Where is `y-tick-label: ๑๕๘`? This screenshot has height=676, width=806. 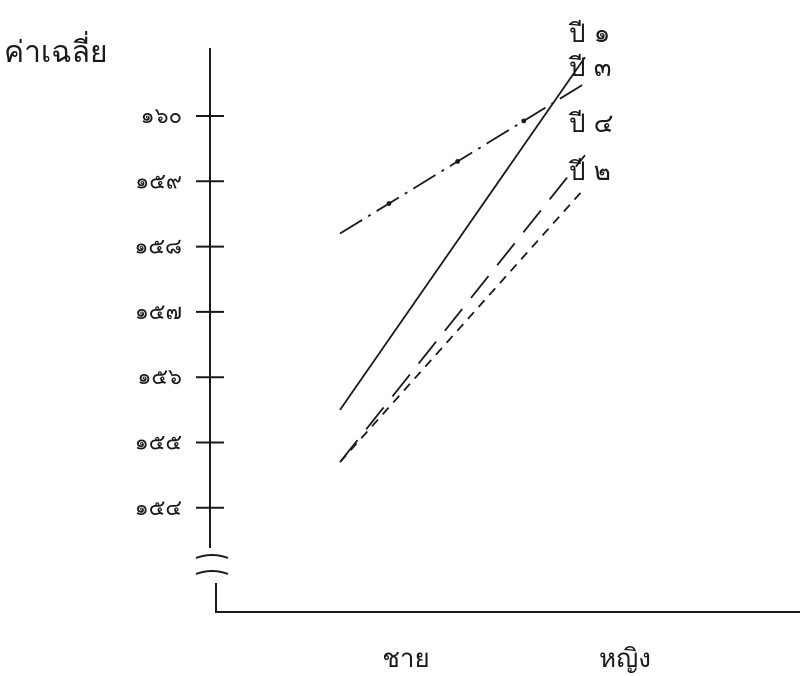 y-tick-label: ๑๕๘ is located at coordinates (158, 247).